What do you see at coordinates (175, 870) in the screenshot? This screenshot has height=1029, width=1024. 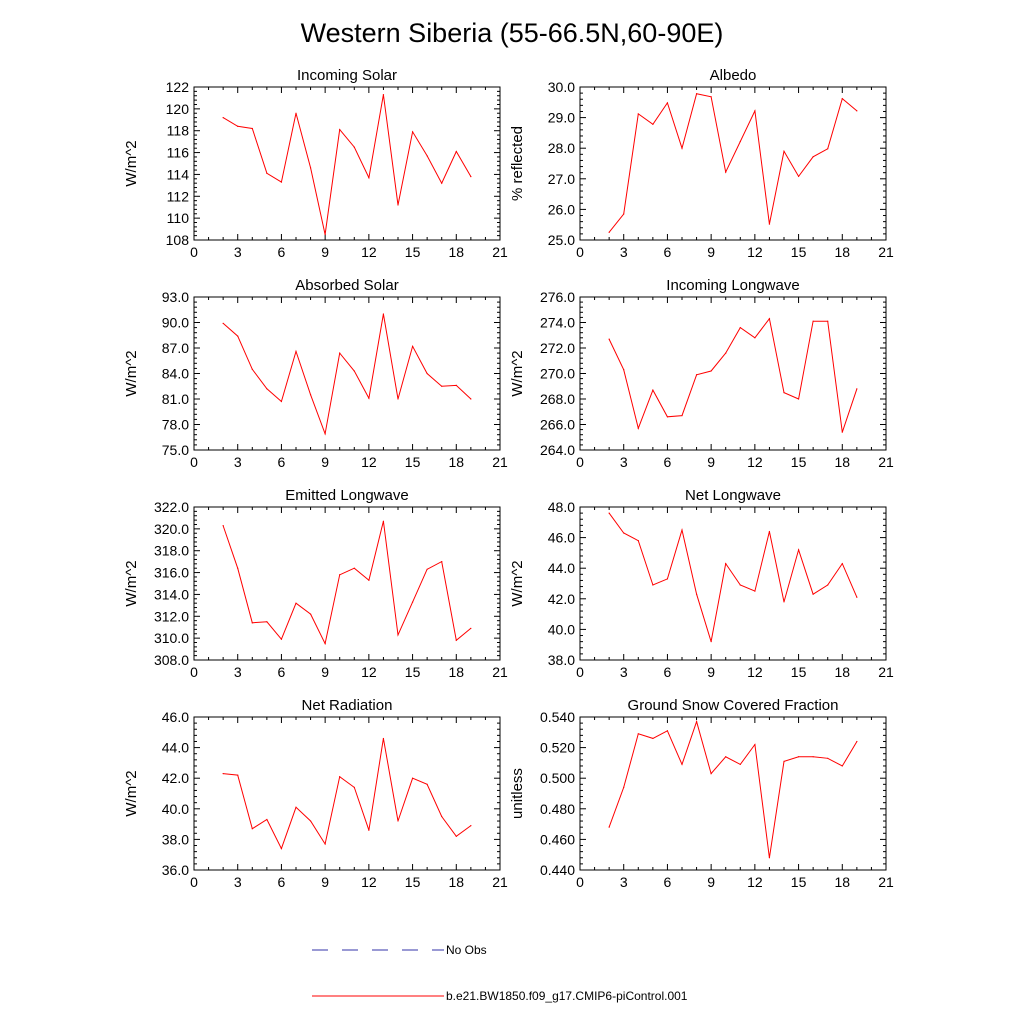 I see `y-tick-label: 36.0` at bounding box center [175, 870].